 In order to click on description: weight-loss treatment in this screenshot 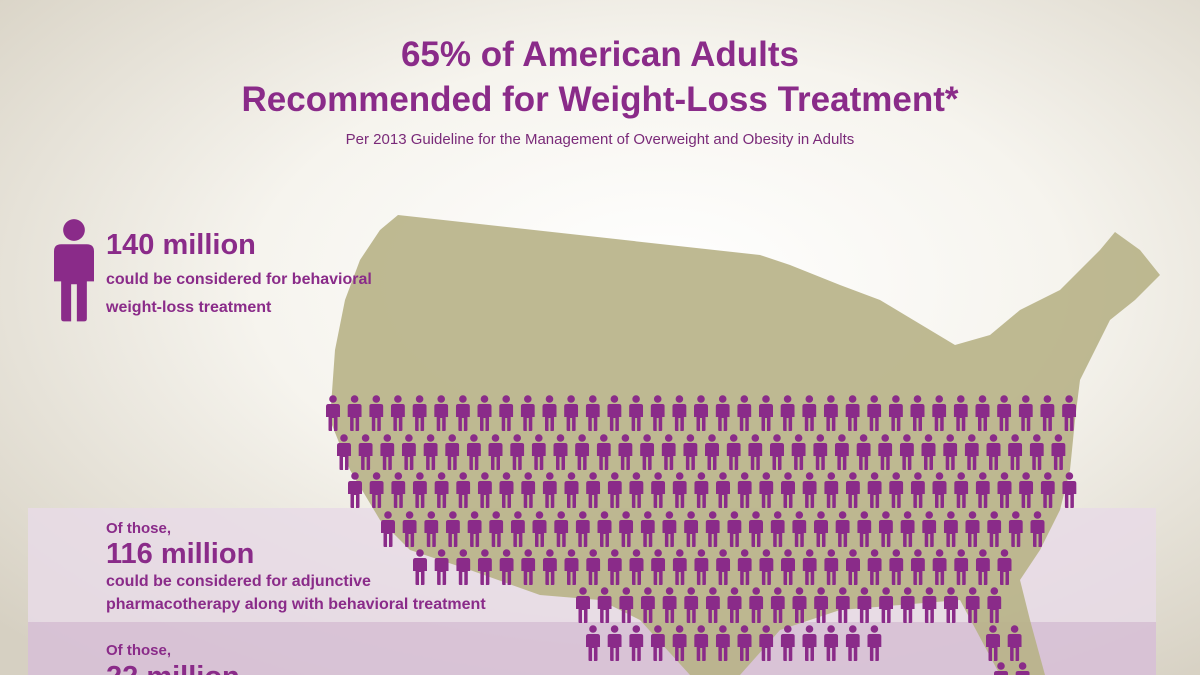, I will do `click(188, 307)`.